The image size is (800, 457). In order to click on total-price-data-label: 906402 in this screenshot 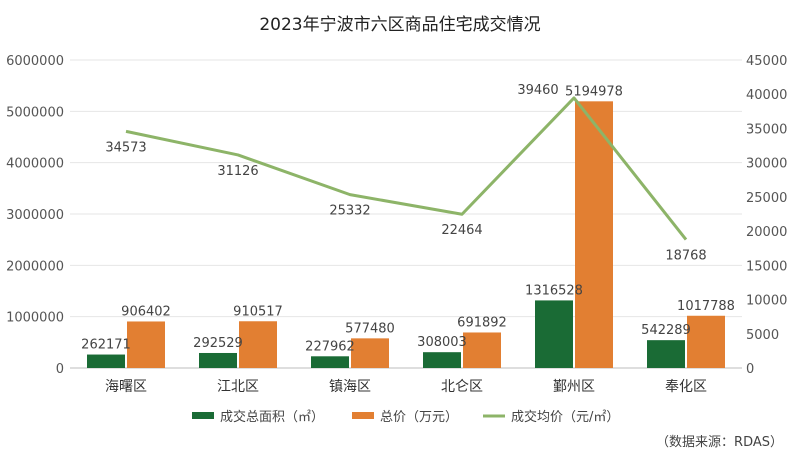, I will do `click(146, 311)`.